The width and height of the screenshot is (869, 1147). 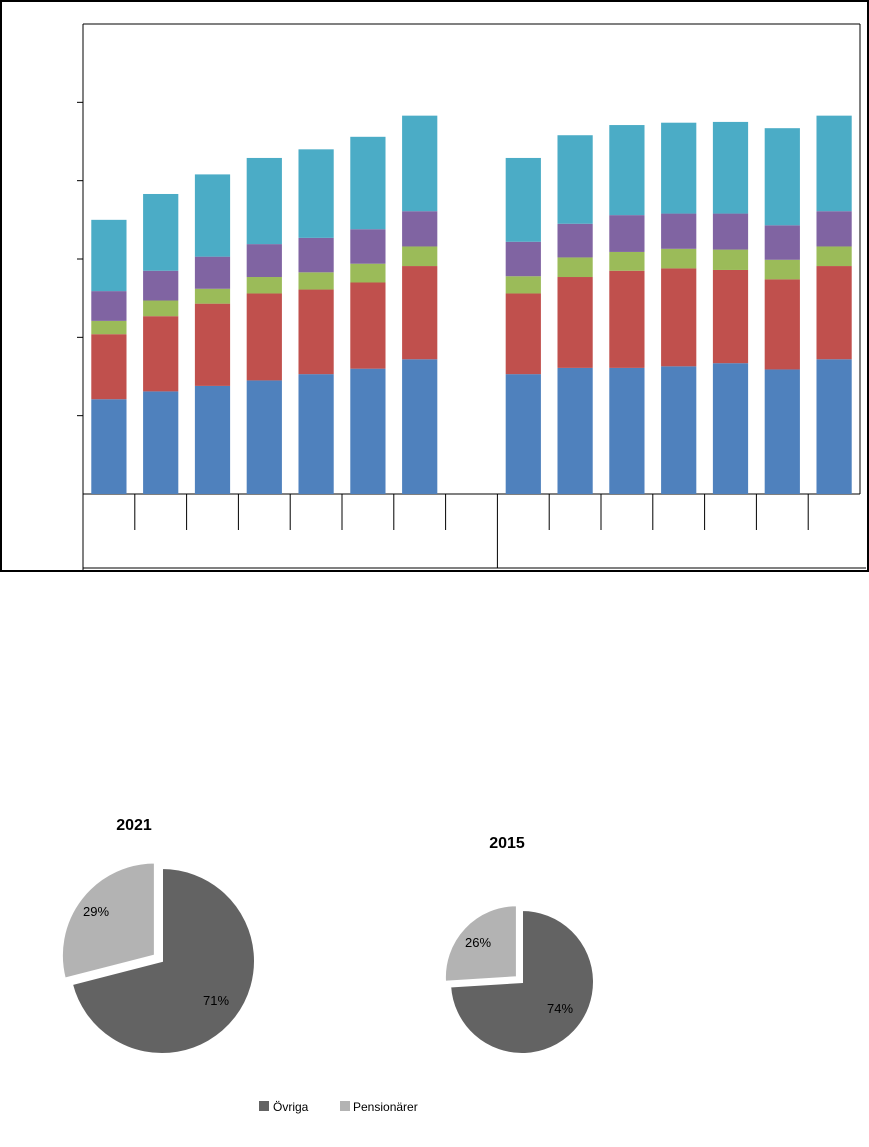 I want to click on pie-slice-label: 26%, so click(x=478, y=942).